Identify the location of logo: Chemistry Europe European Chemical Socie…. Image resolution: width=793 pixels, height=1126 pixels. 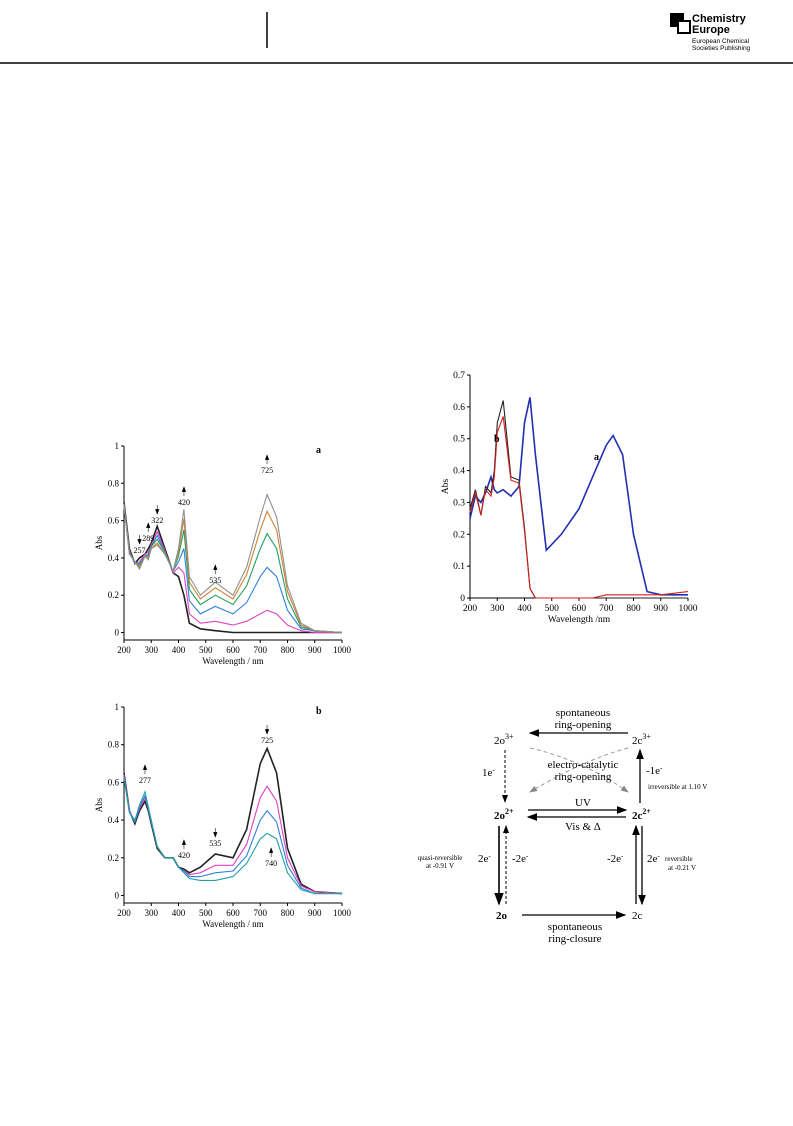
(710, 32).